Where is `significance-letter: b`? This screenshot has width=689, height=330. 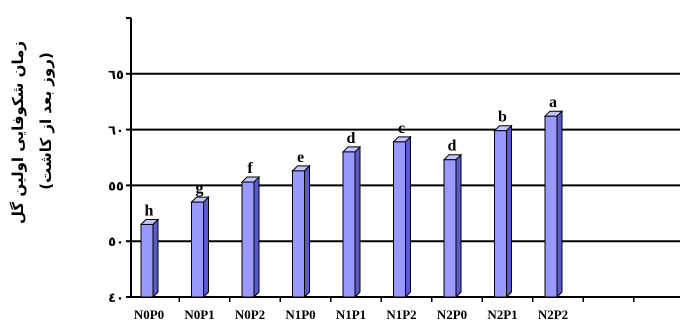
significance-letter: b is located at coordinates (502, 117).